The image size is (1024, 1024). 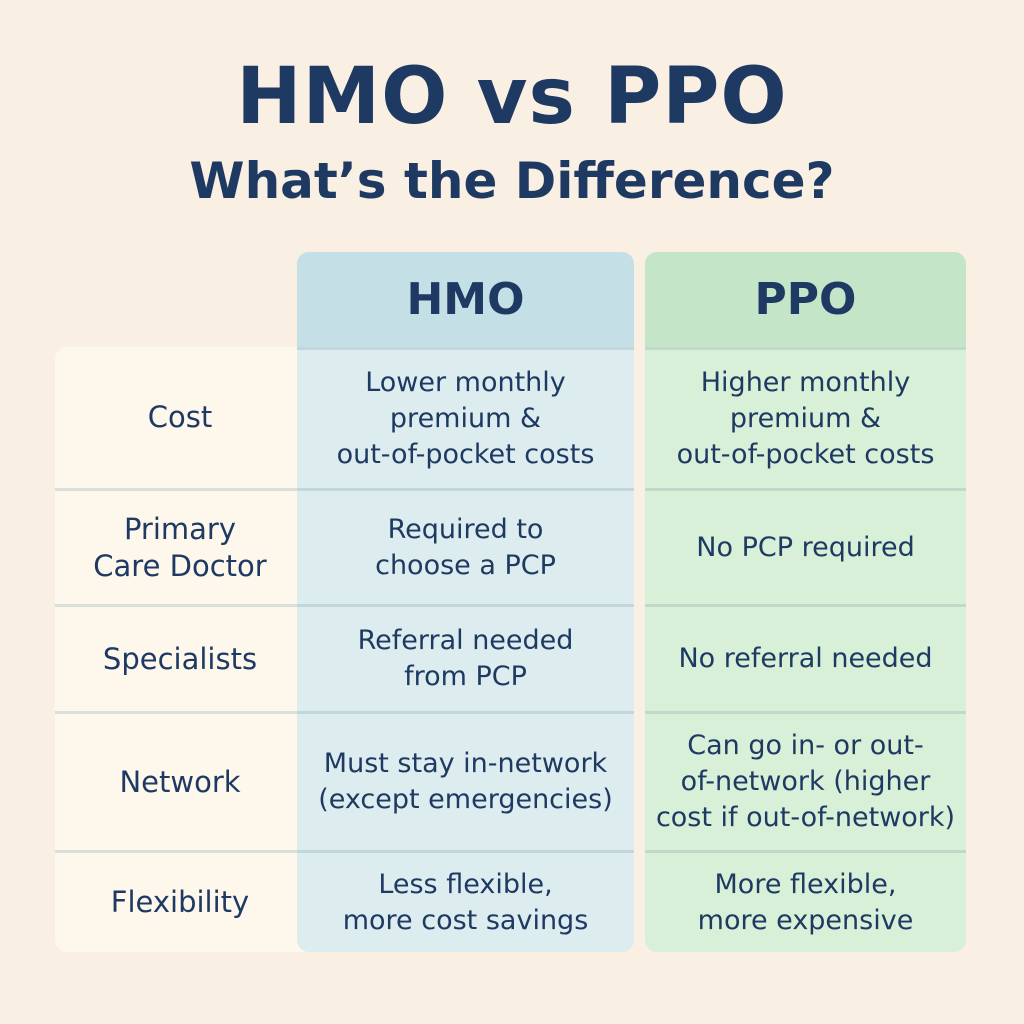 What do you see at coordinates (805, 546) in the screenshot?
I see `ppo-primary-care: No PCP required` at bounding box center [805, 546].